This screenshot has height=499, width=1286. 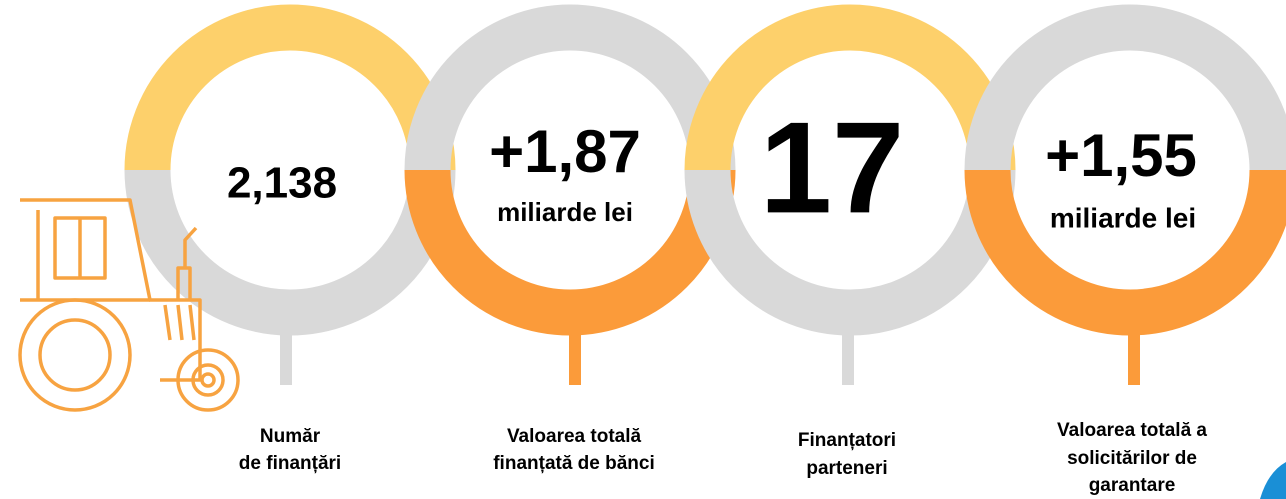 I want to click on label: Valoarea totală a, so click(x=1132, y=430).